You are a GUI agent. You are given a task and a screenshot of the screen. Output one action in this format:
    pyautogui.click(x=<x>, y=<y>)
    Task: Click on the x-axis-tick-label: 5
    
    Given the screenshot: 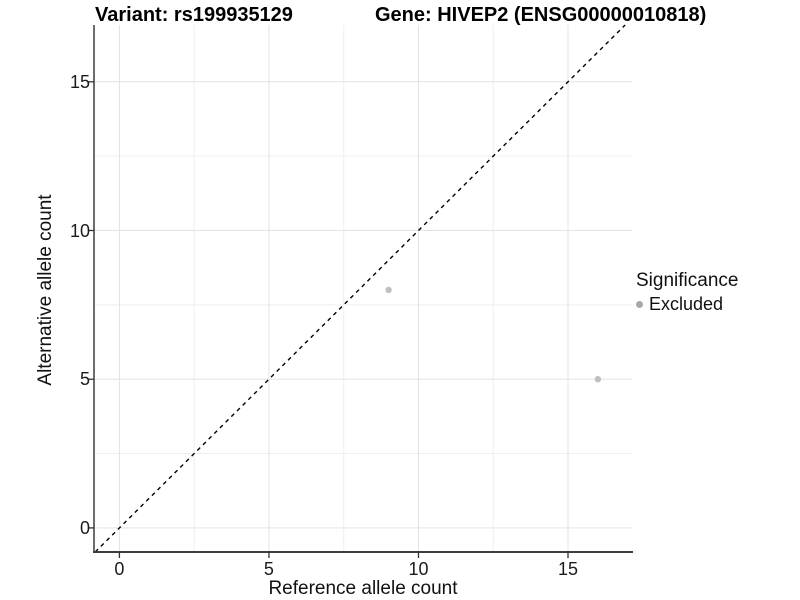 What is the action you would take?
    pyautogui.click(x=268, y=569)
    